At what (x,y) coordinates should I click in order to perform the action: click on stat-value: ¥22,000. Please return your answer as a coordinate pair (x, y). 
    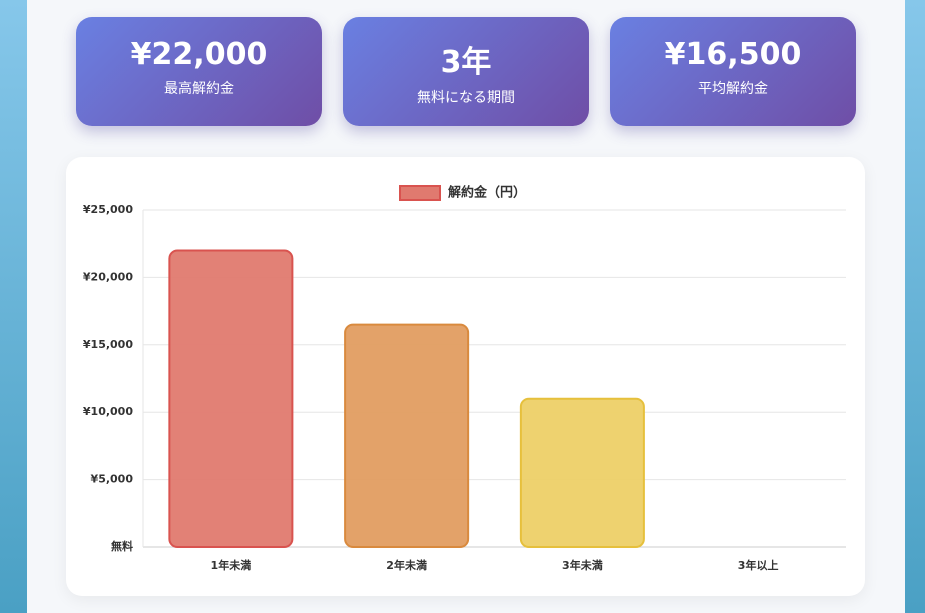
    Looking at the image, I should click on (199, 54).